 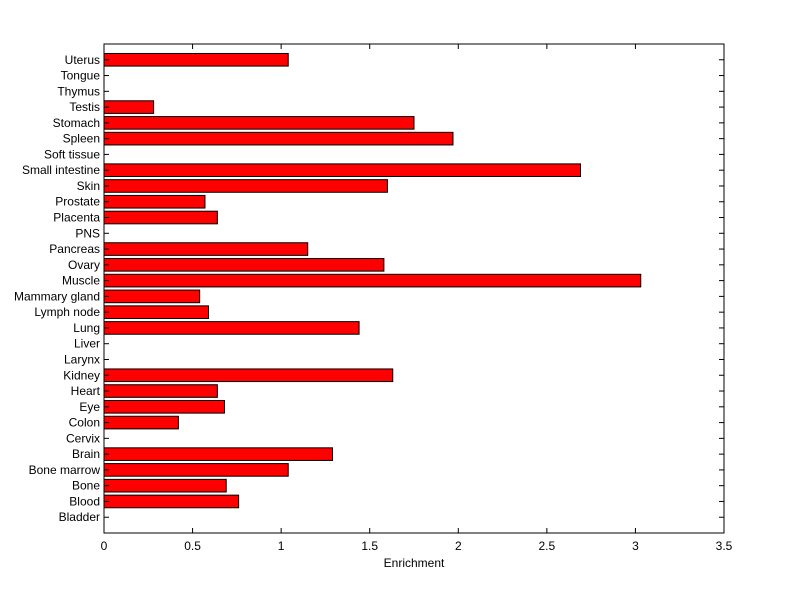 I want to click on x-tick-labels: 0 0.5 1 1.5 2 2.5 3 3.5, so click(x=417, y=546).